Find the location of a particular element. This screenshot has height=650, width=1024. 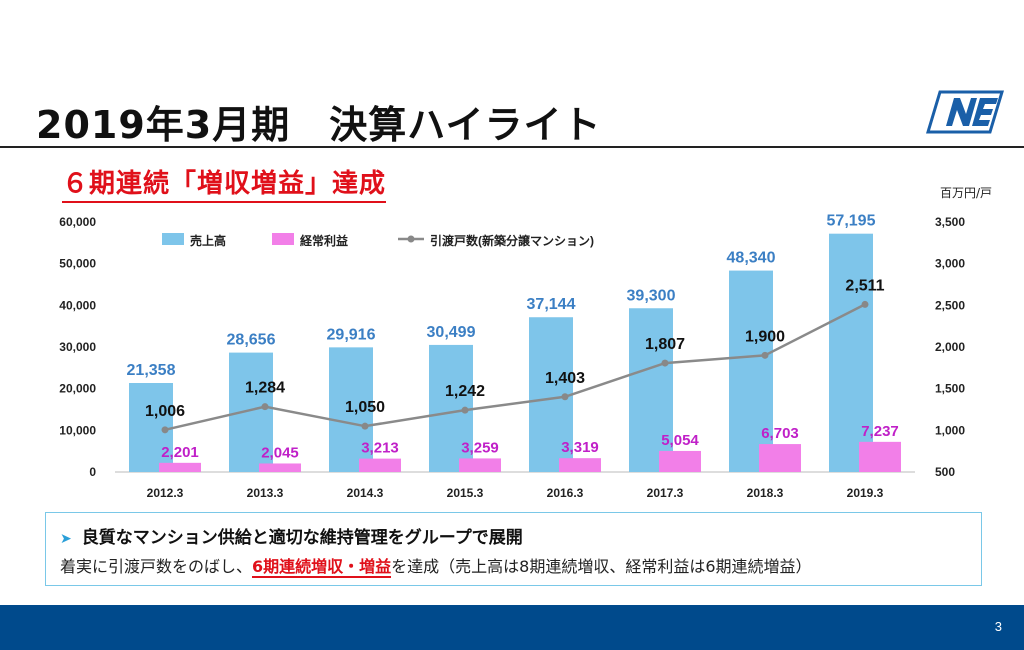

sales-value-label: 48,340 is located at coordinates (751, 258).